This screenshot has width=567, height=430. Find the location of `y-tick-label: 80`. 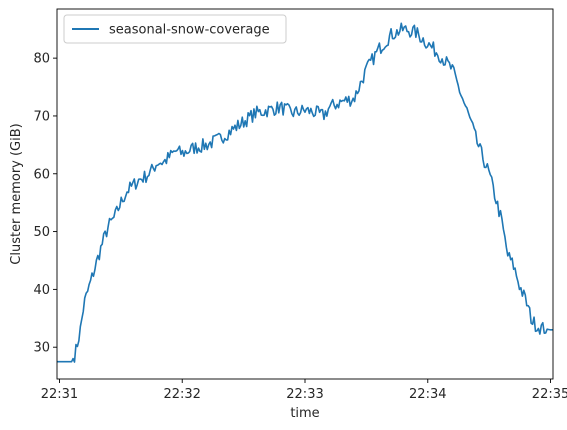

y-tick-label: 80 is located at coordinates (41, 59).